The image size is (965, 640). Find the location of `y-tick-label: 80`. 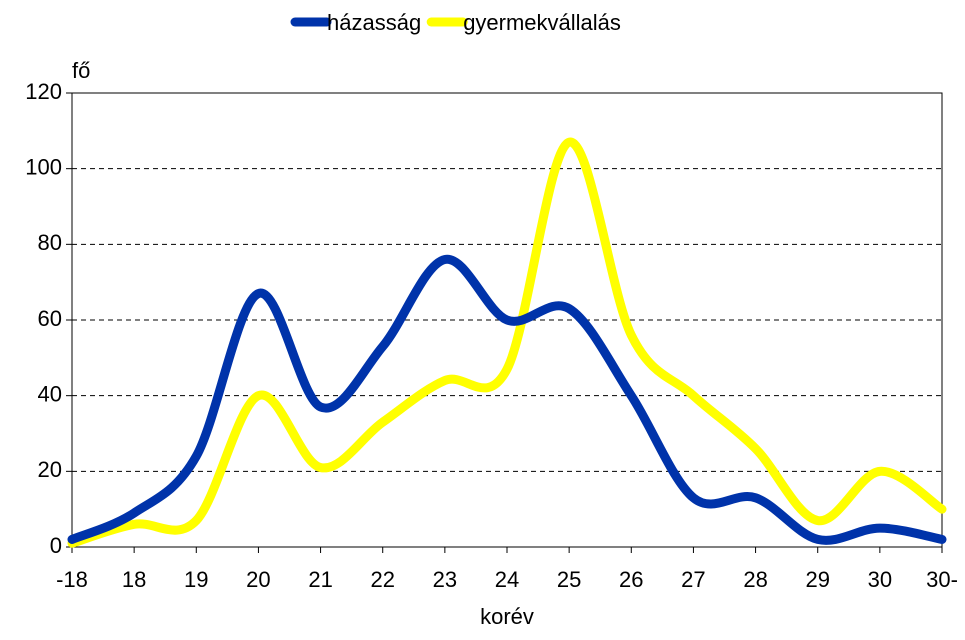

y-tick-label: 80 is located at coordinates (50, 242).